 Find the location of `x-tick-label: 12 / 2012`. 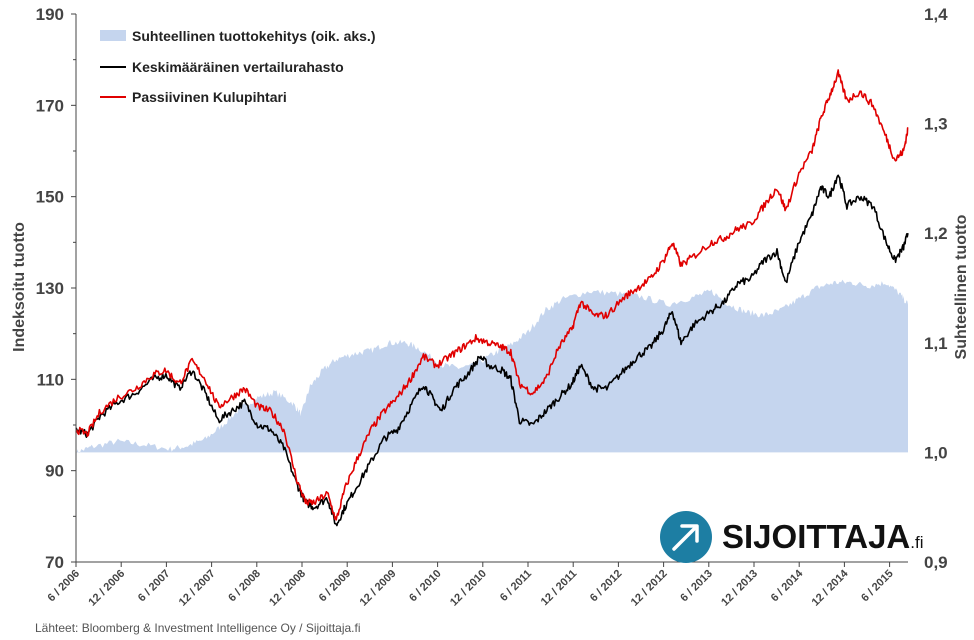

x-tick-label: 12 / 2012 is located at coordinates (649, 588).